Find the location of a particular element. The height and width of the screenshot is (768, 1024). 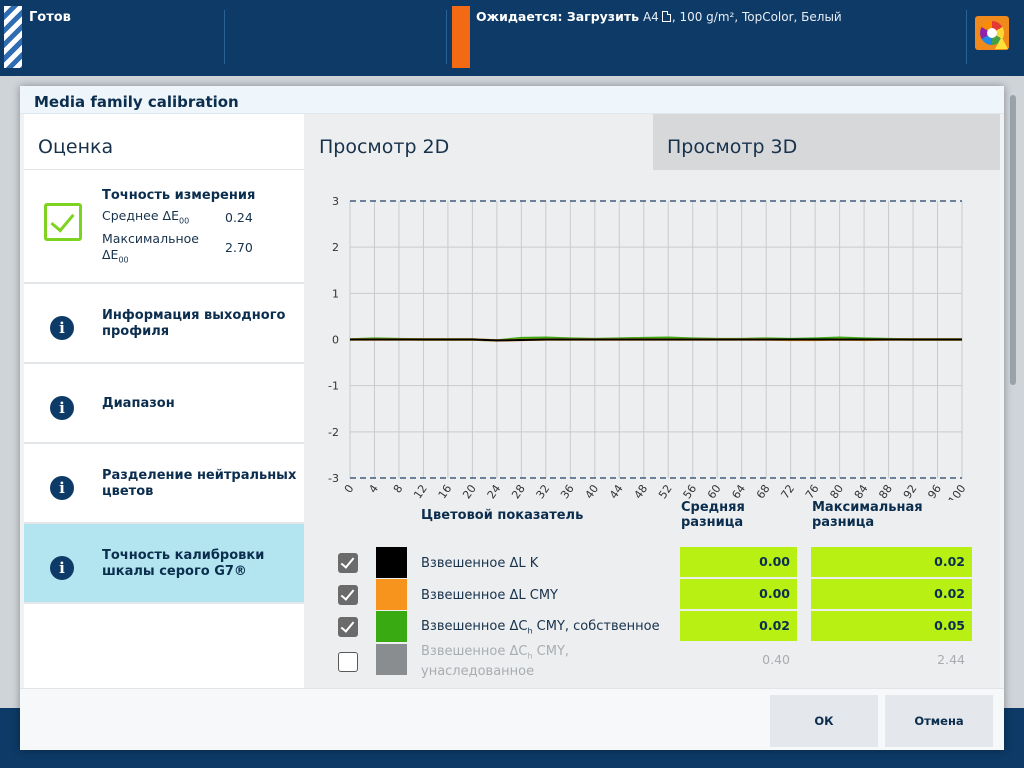

x-tick-label: 92 is located at coordinates (910, 491).